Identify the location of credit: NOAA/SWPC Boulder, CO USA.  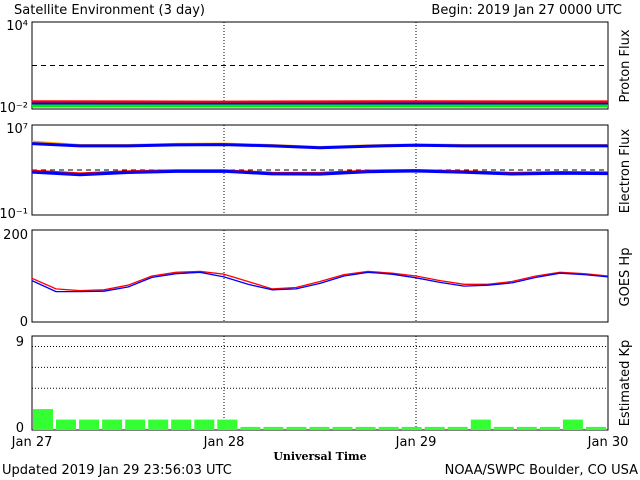
(541, 470).